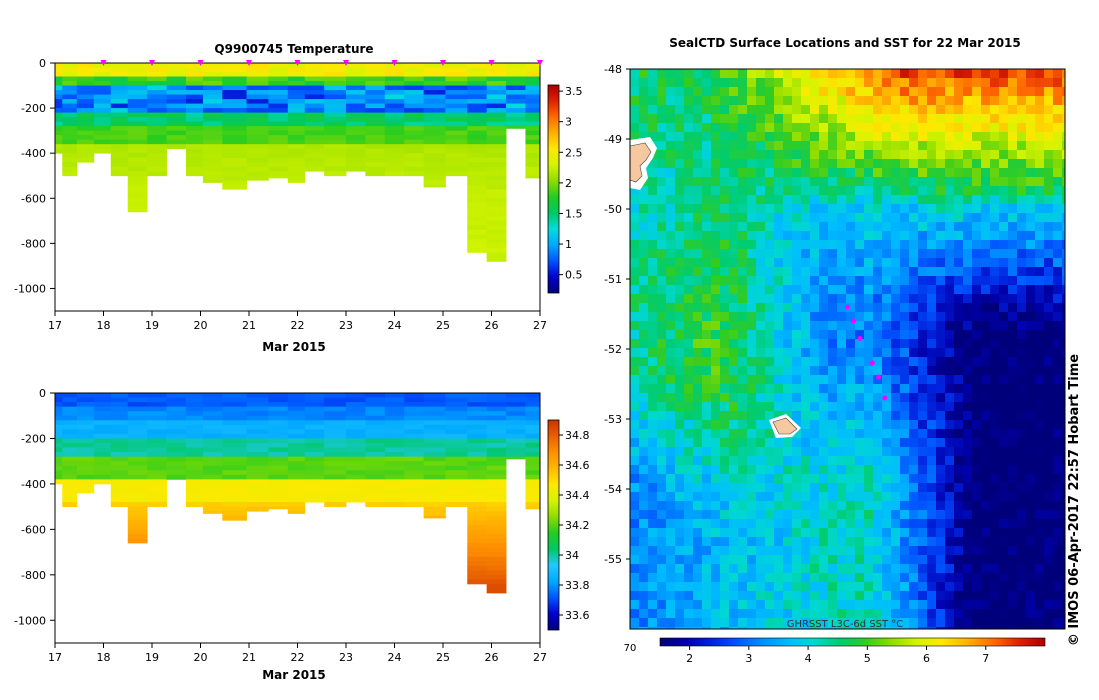 This screenshot has width=1099, height=700. What do you see at coordinates (55, 325) in the screenshot?
I see `x-tick-label: 17` at bounding box center [55, 325].